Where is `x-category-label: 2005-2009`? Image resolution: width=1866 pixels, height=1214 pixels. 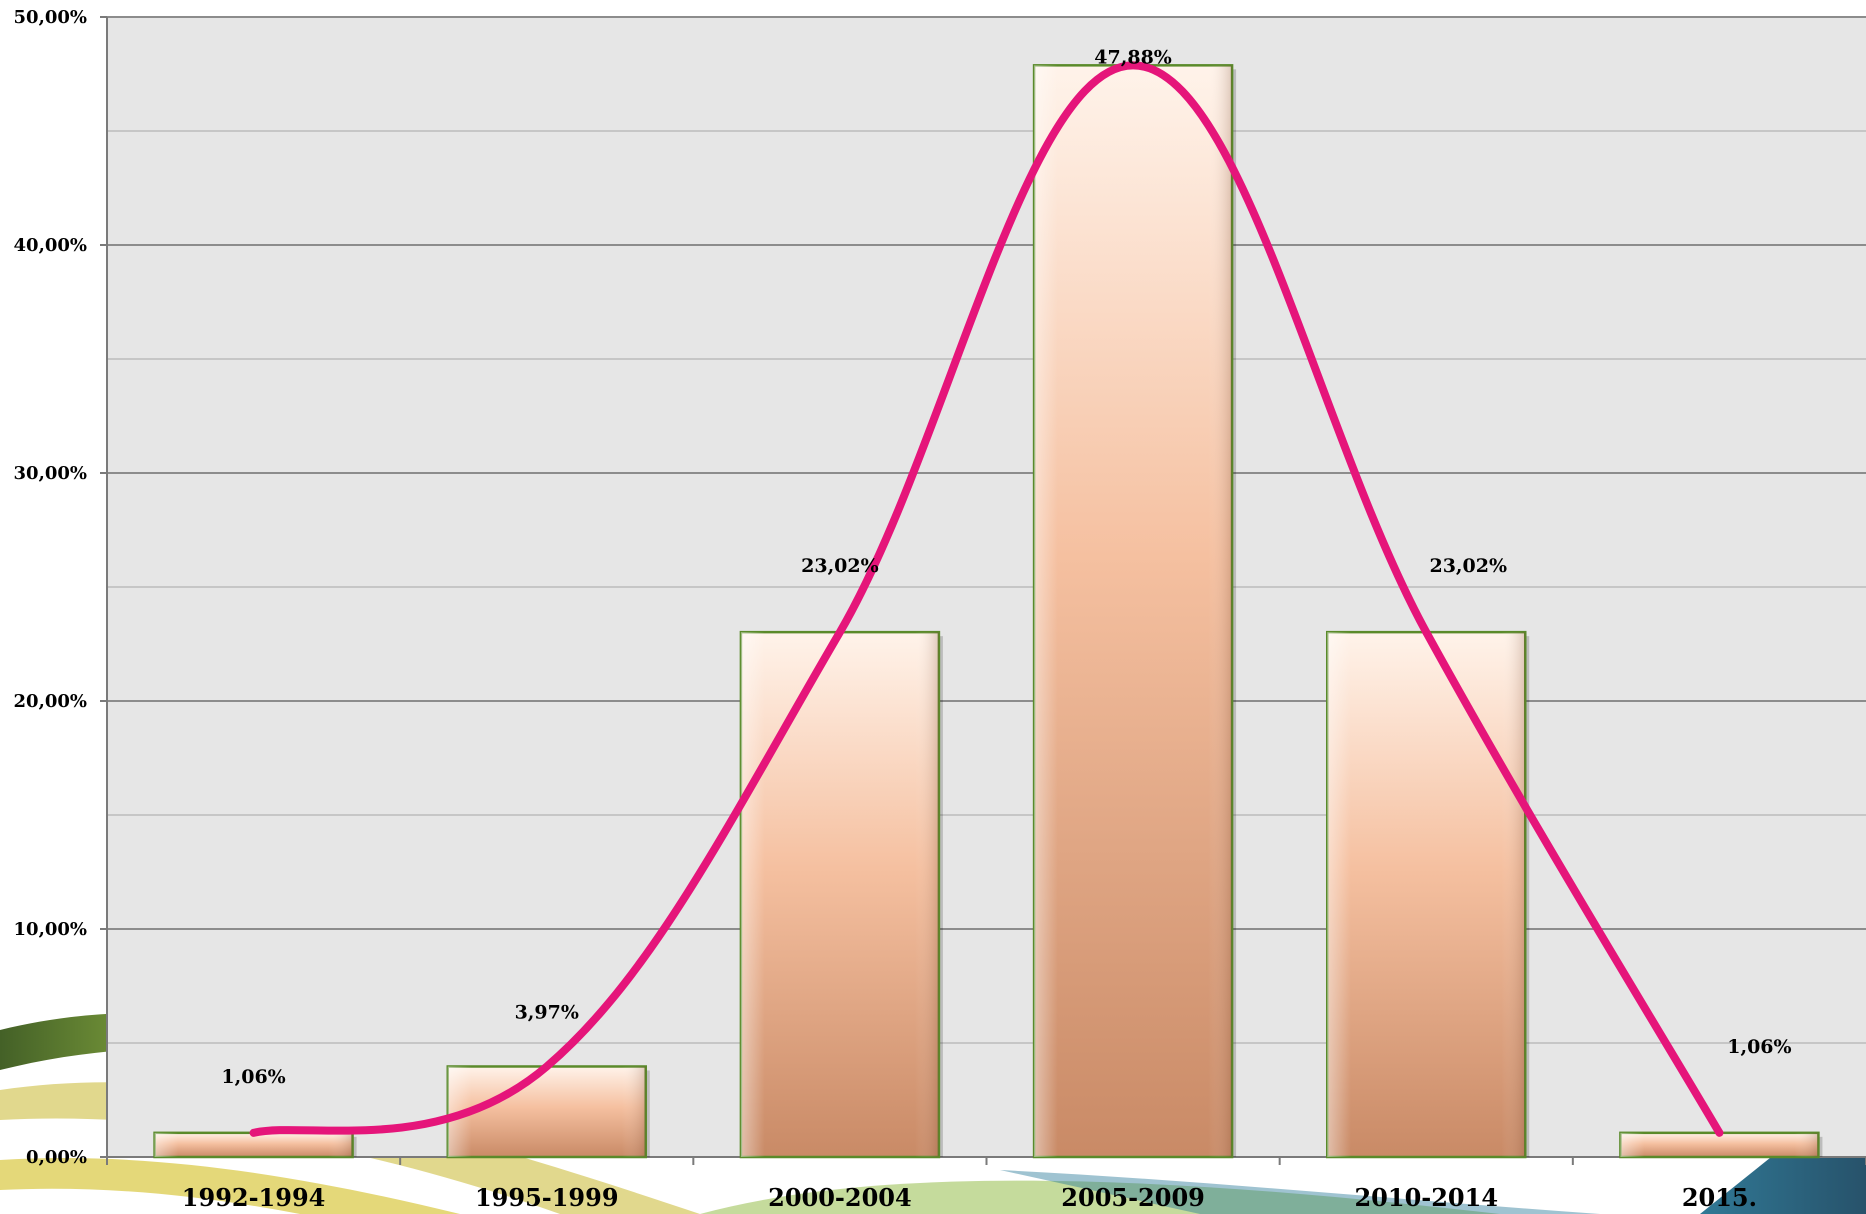
x-category-label: 2005-2009 is located at coordinates (1133, 1197).